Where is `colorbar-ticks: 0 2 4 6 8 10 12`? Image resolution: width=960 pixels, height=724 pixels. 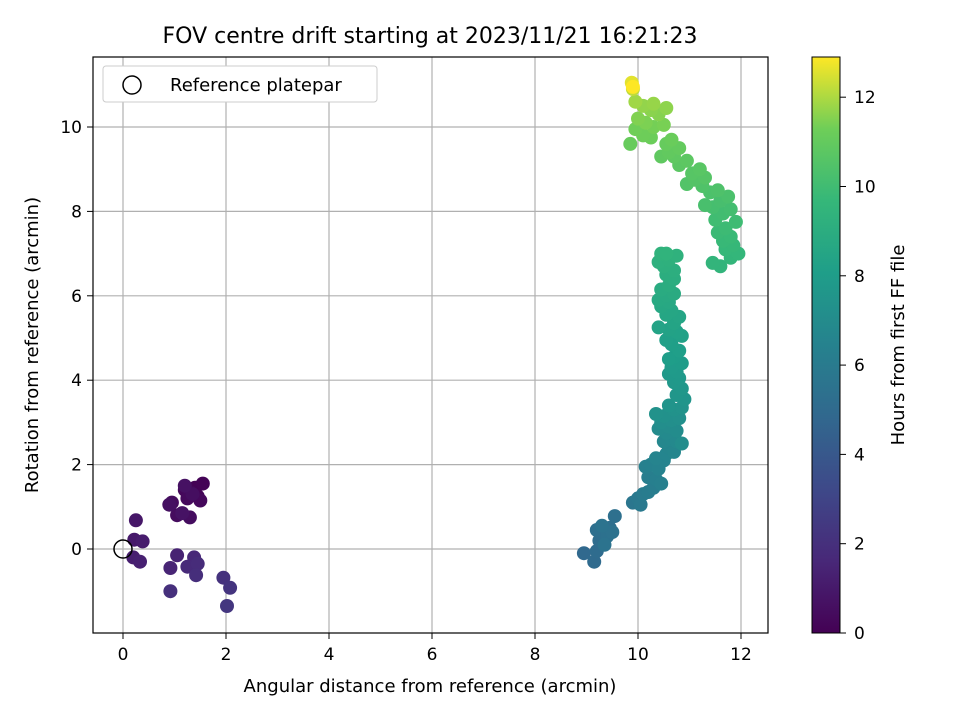 colorbar-ticks: 0 2 4 6 8 10 12 is located at coordinates (858, 366).